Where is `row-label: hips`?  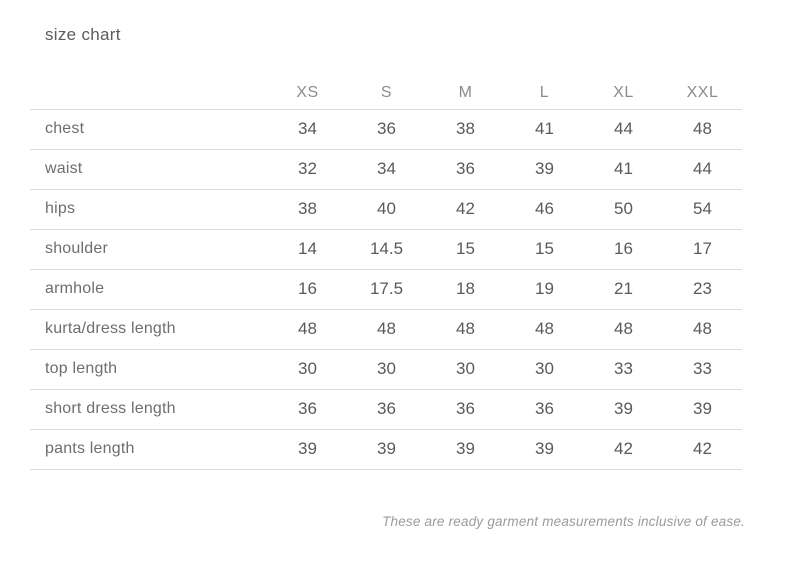
row-label: hips is located at coordinates (149, 209).